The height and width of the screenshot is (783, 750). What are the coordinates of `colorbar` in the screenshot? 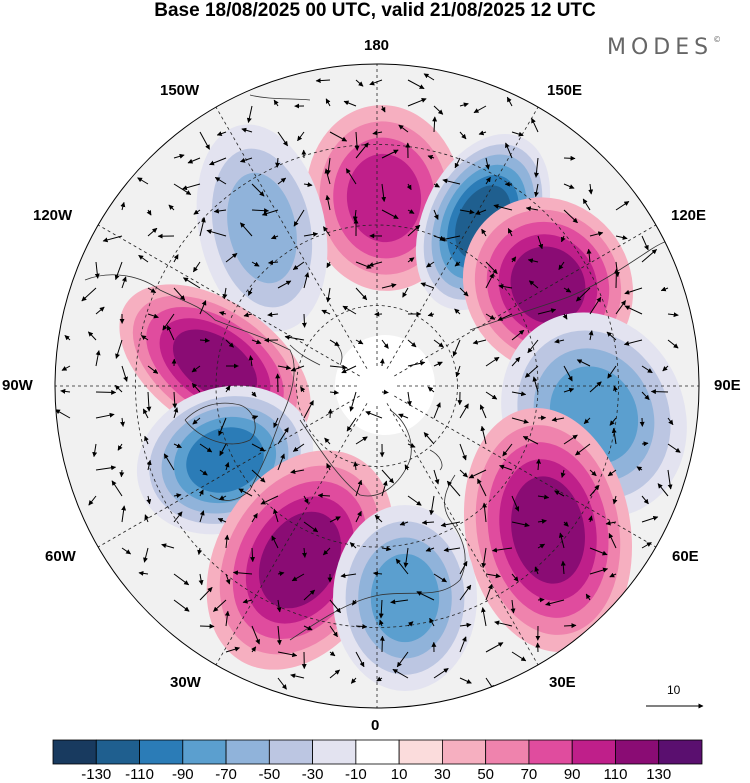 It's located at (377, 752).